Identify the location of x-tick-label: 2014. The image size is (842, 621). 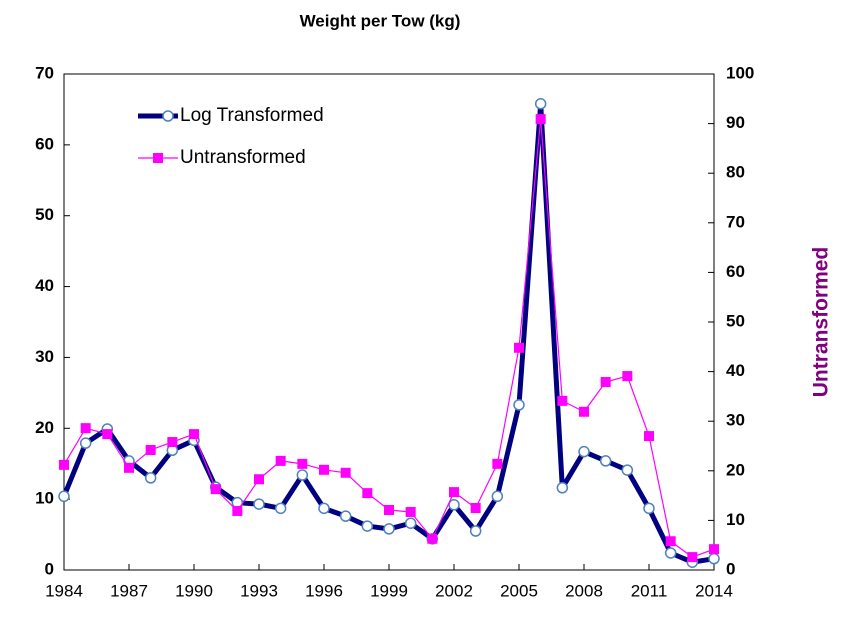
(714, 590).